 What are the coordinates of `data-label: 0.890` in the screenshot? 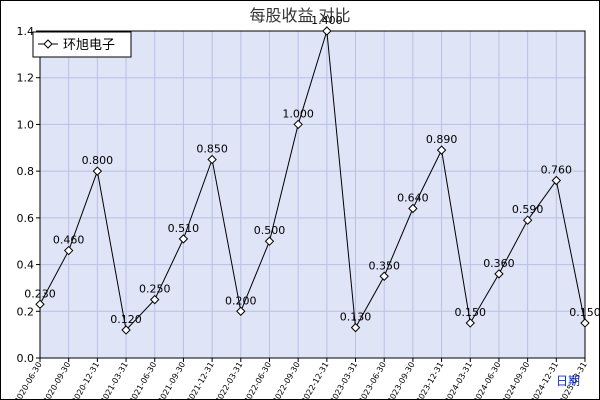 It's located at (442, 139).